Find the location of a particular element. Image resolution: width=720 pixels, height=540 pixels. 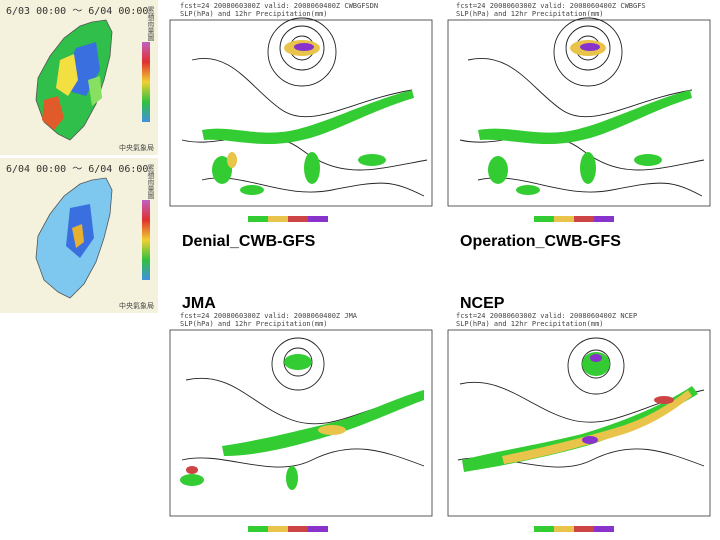

label-operation-cwb-gfs: Operation_CWB-GFS is located at coordinates (540, 241).